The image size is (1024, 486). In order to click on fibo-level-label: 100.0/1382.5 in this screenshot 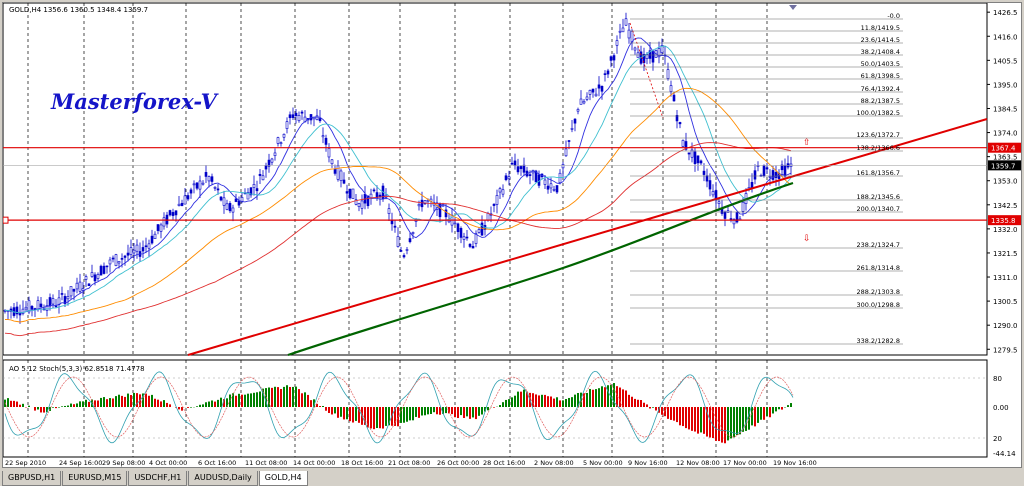, I will do `click(878, 113)`.